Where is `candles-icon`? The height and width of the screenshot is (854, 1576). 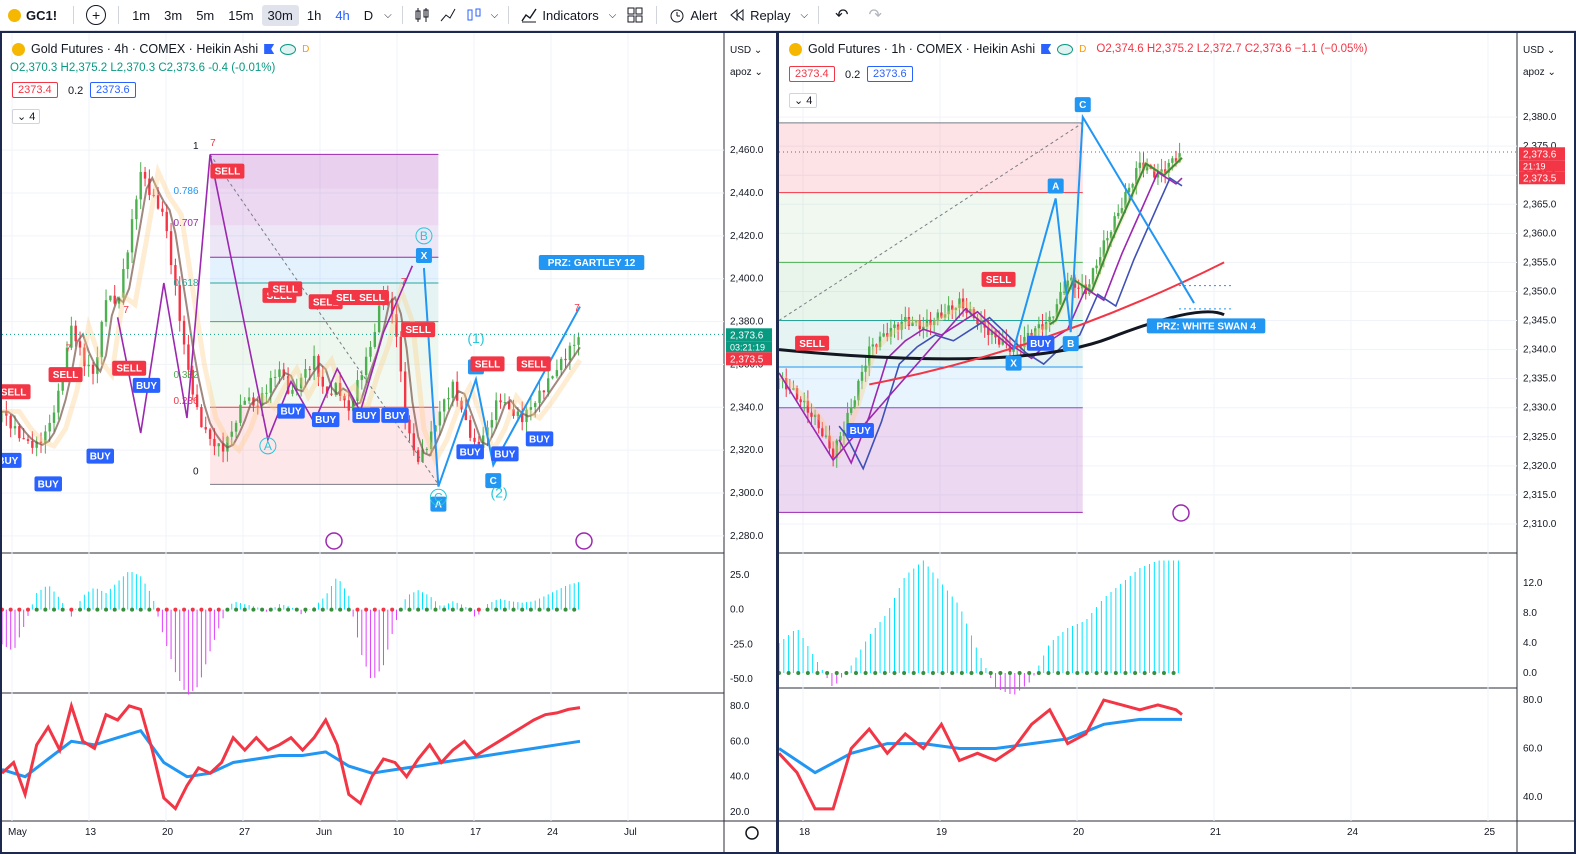
candles-icon is located at coordinates (422, 15).